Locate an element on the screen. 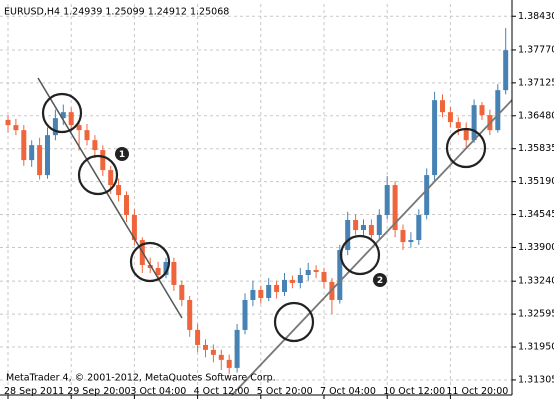 The height and width of the screenshot is (403, 554). y-tick-label: 1.35835 is located at coordinates (536, 148).